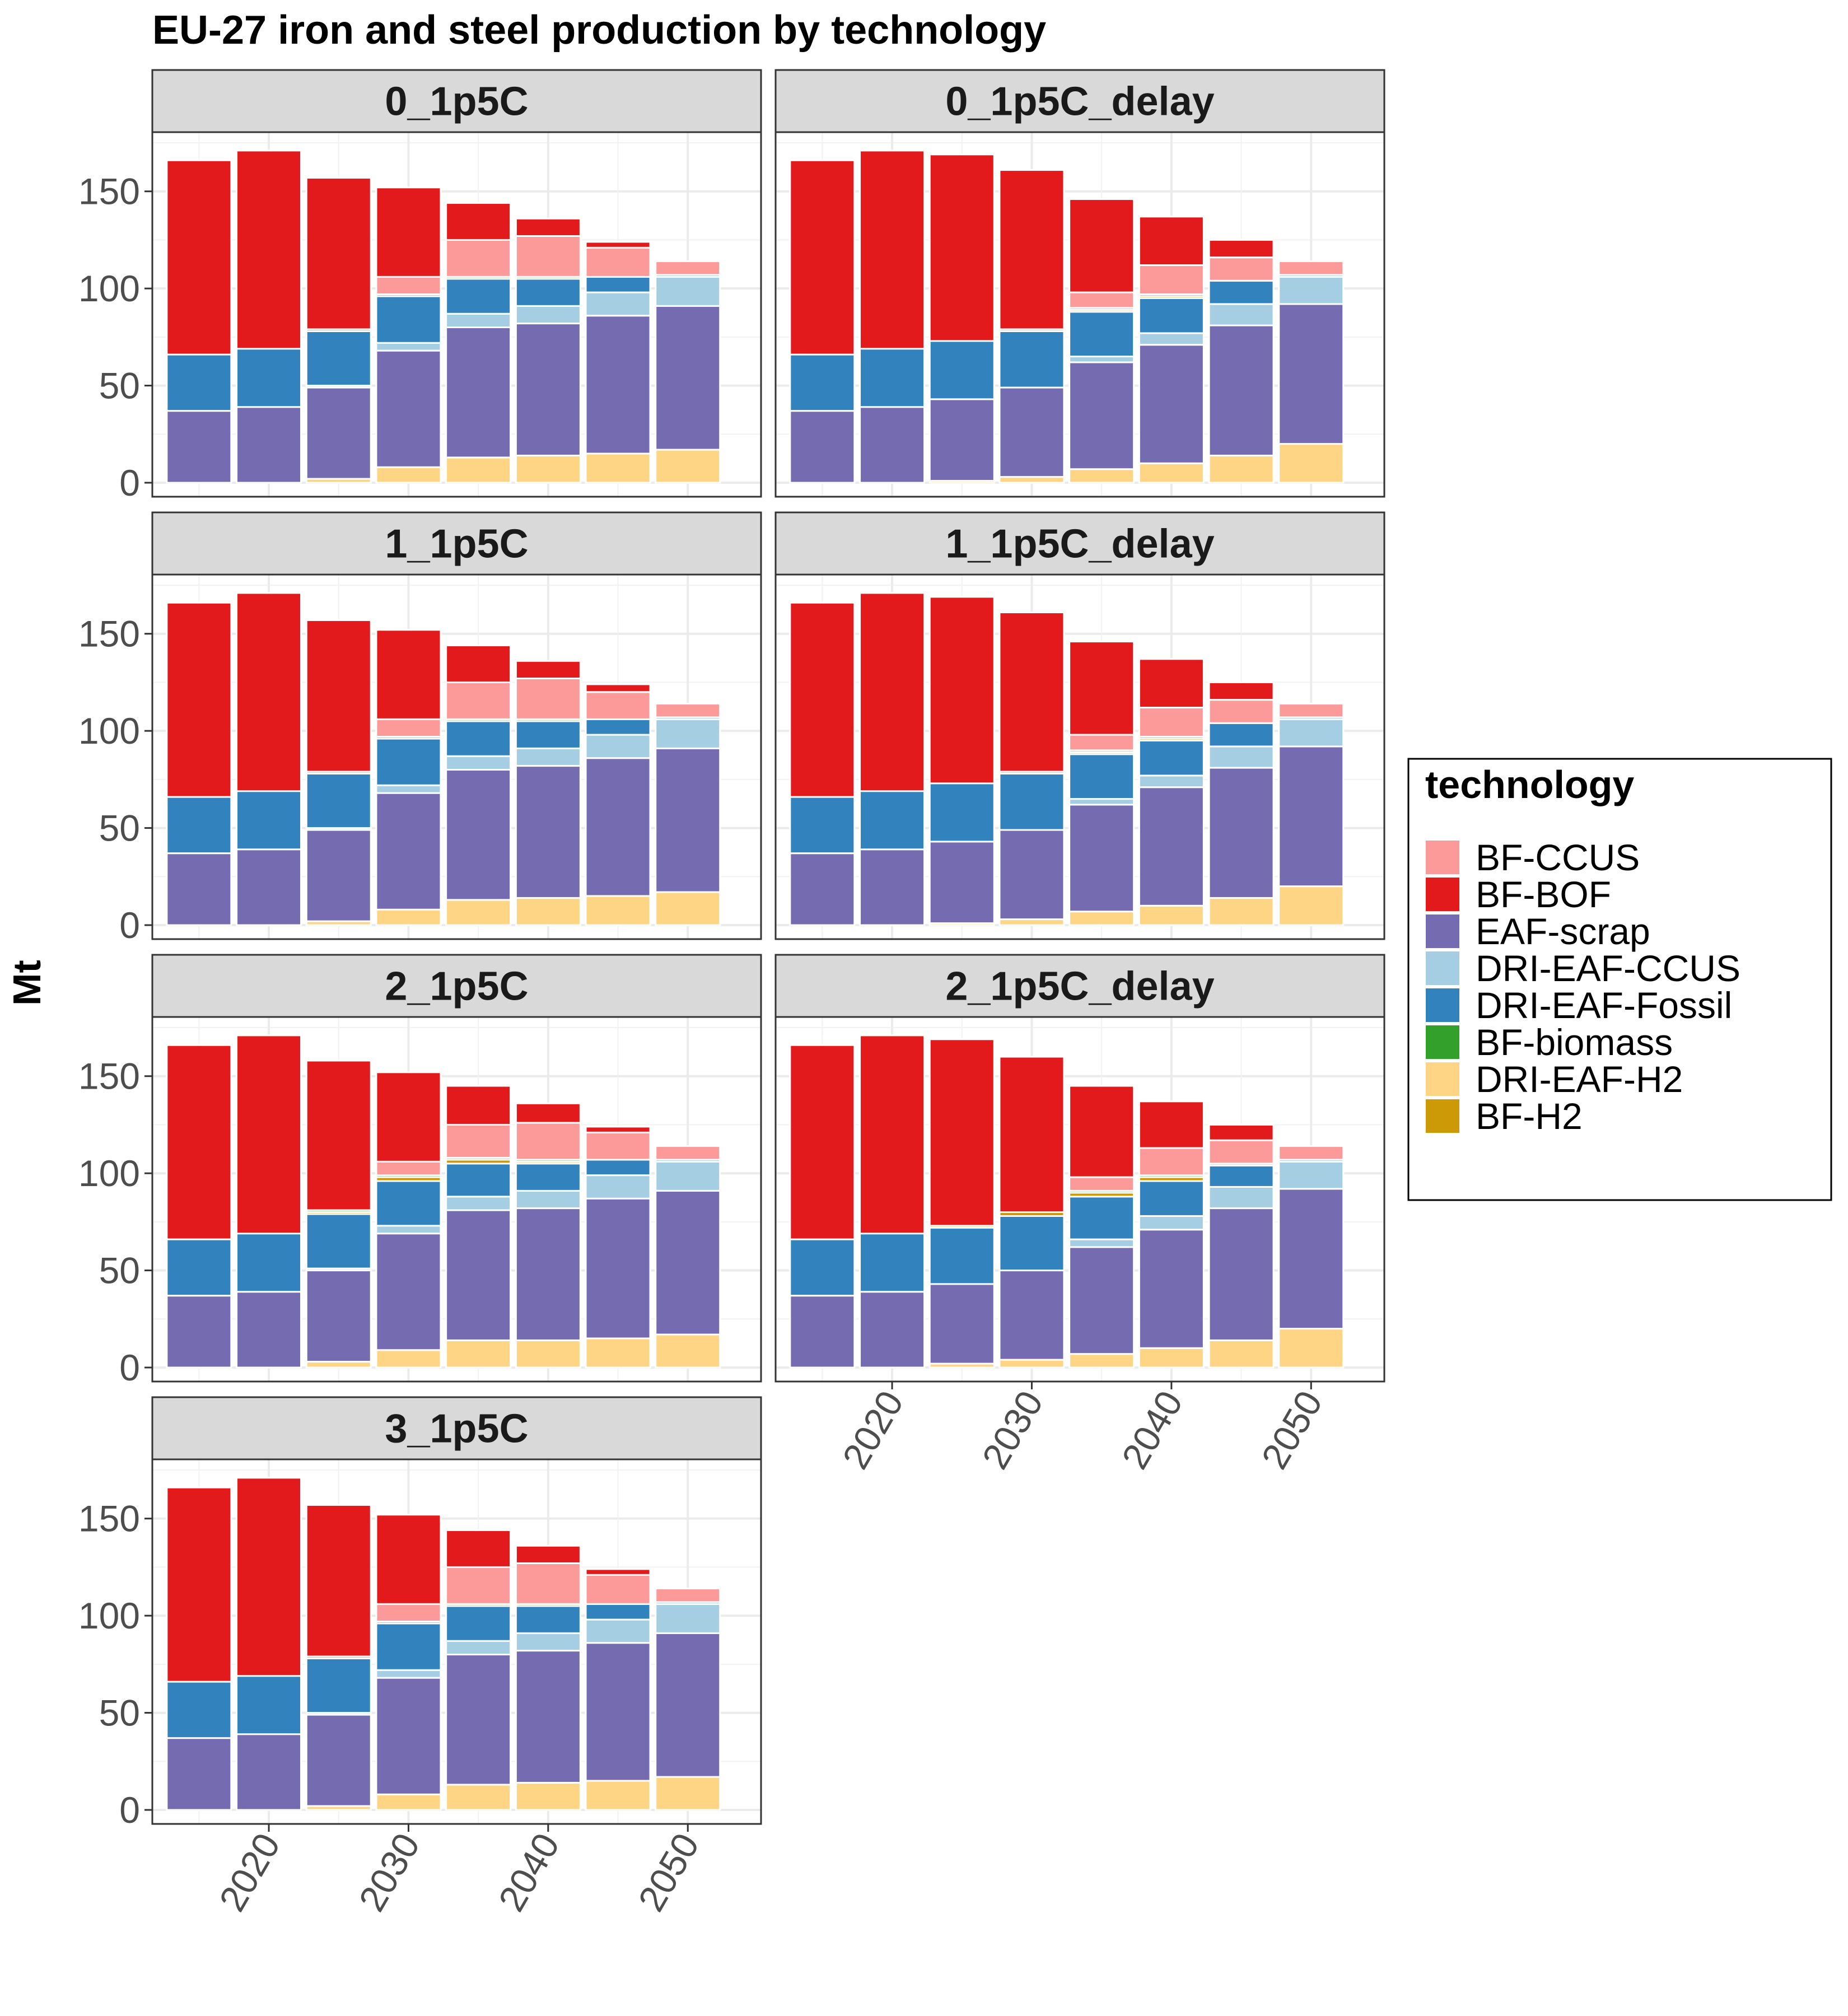  I want to click on panel-border, so click(457, 756).